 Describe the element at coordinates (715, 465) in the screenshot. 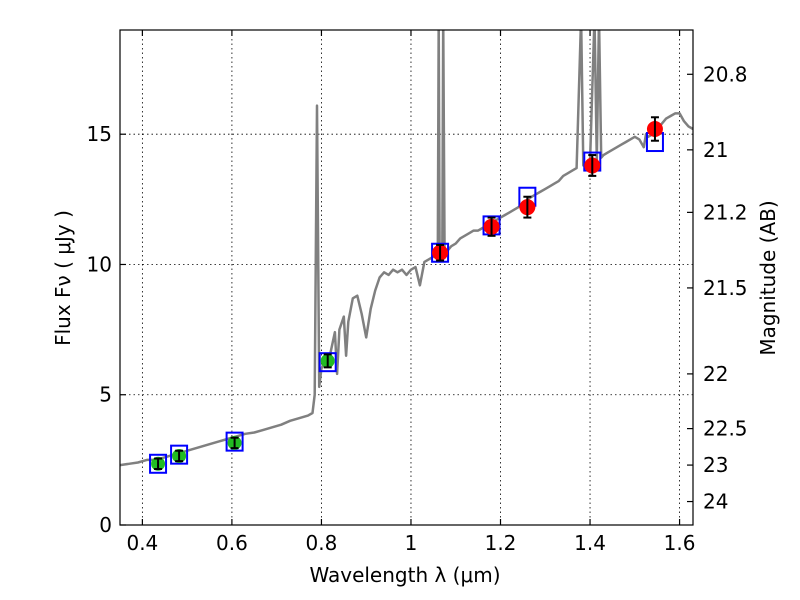

I see `right-tick-label: 23` at that location.